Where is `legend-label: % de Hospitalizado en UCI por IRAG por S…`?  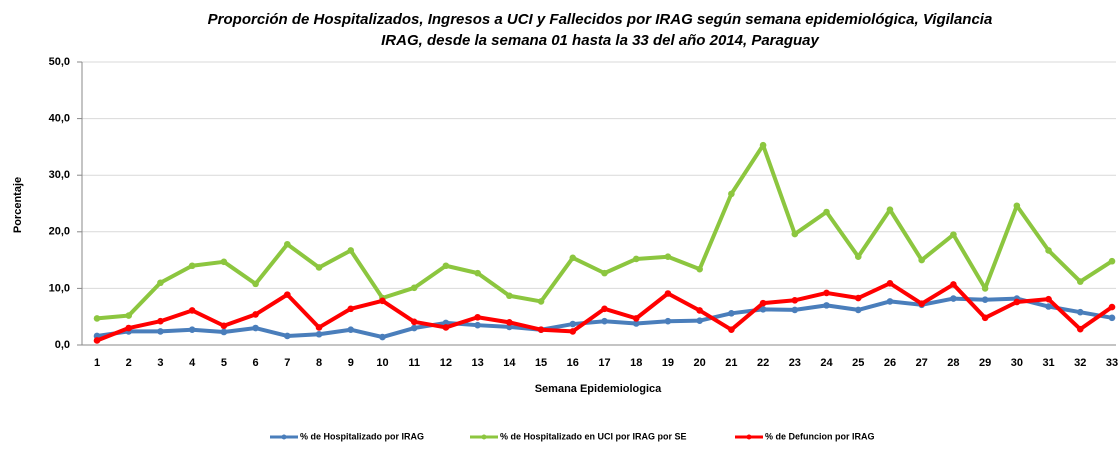
legend-label: % de Hospitalizado en UCI por IRAG por S… is located at coordinates (593, 436).